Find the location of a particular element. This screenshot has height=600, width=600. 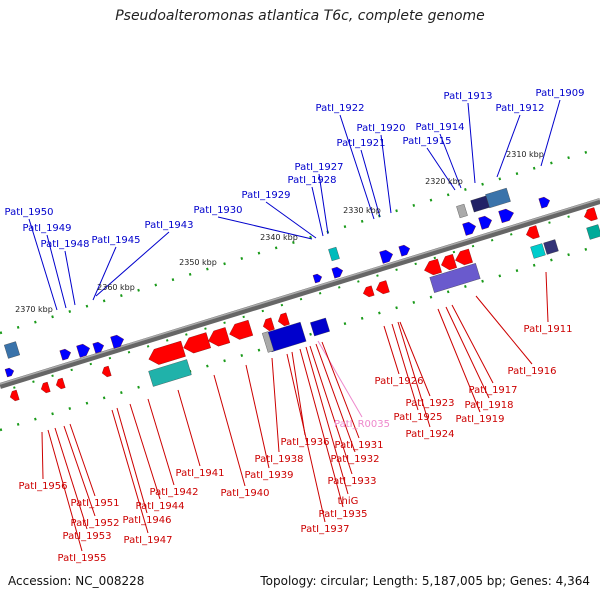

kbp-tick-label: 2360 kbp is located at coordinates (116, 287).